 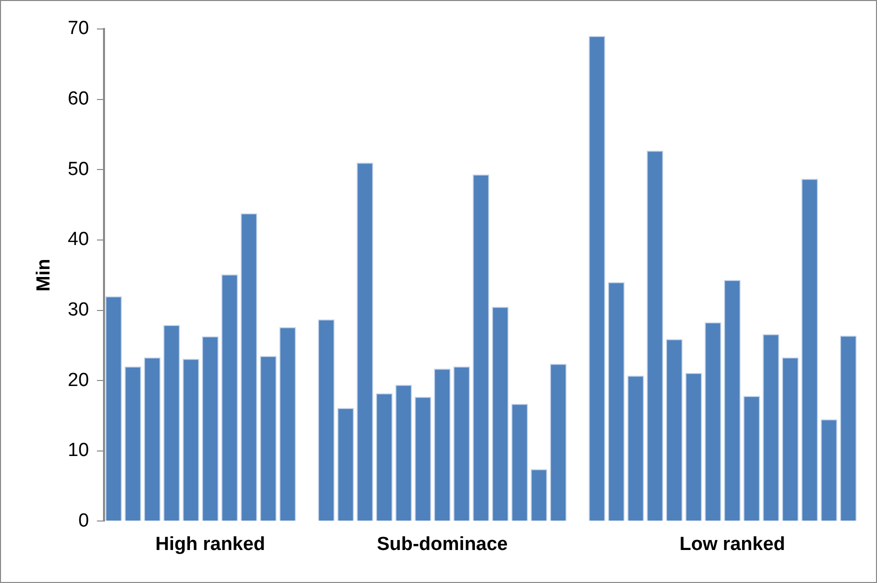 What do you see at coordinates (78, 29) in the screenshot?
I see `y-tick-label: 70` at bounding box center [78, 29].